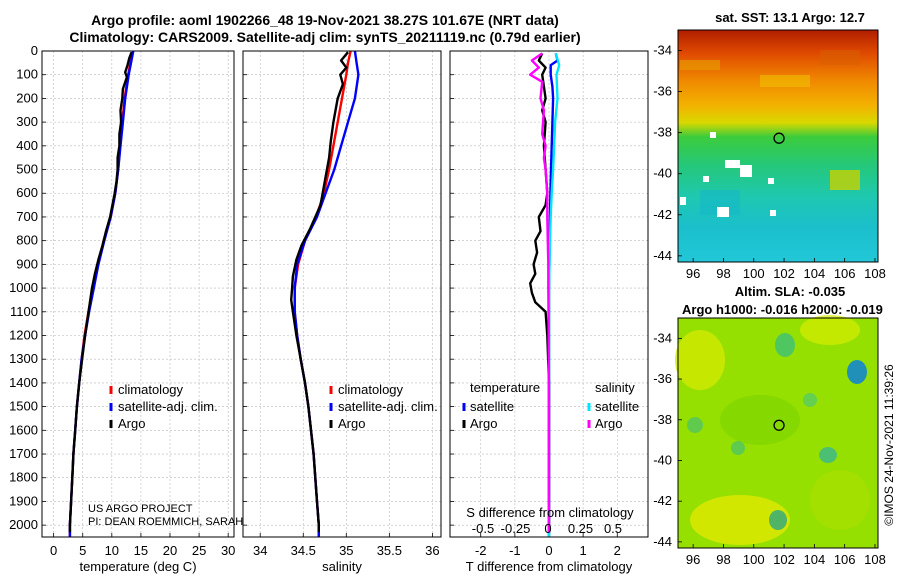  Describe the element at coordinates (23, 429) in the screenshot. I see `y-tick-label: 1600` at that location.